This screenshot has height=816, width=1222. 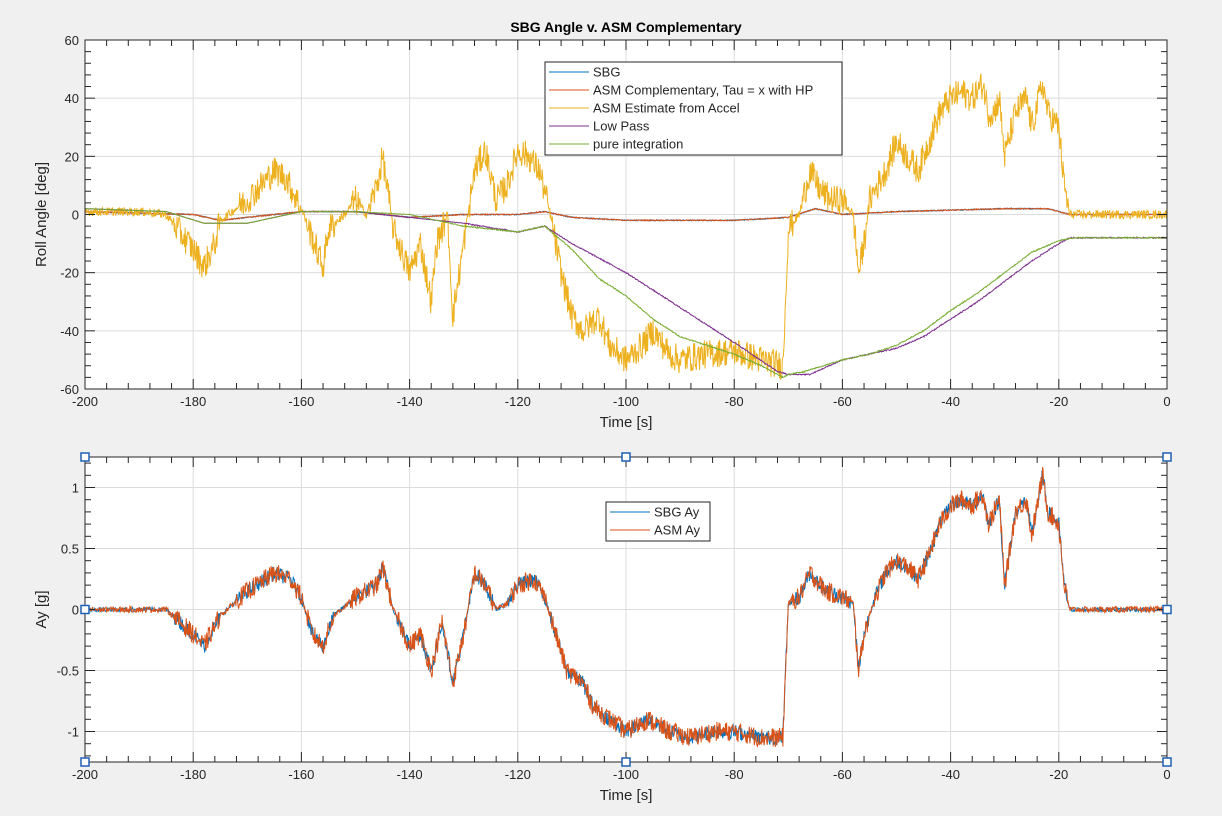 What do you see at coordinates (72, 40) in the screenshot?
I see `y-tick-label: 60` at bounding box center [72, 40].